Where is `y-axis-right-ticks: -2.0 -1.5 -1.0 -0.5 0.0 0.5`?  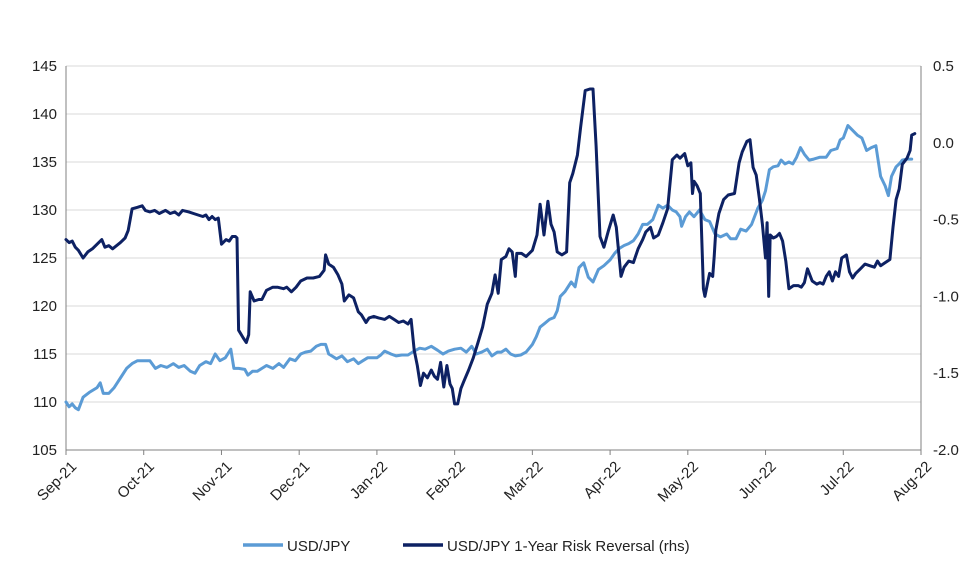 y-axis-right-ticks: -2.0 -1.5 -1.0 -0.5 0.0 0.5 is located at coordinates (946, 258).